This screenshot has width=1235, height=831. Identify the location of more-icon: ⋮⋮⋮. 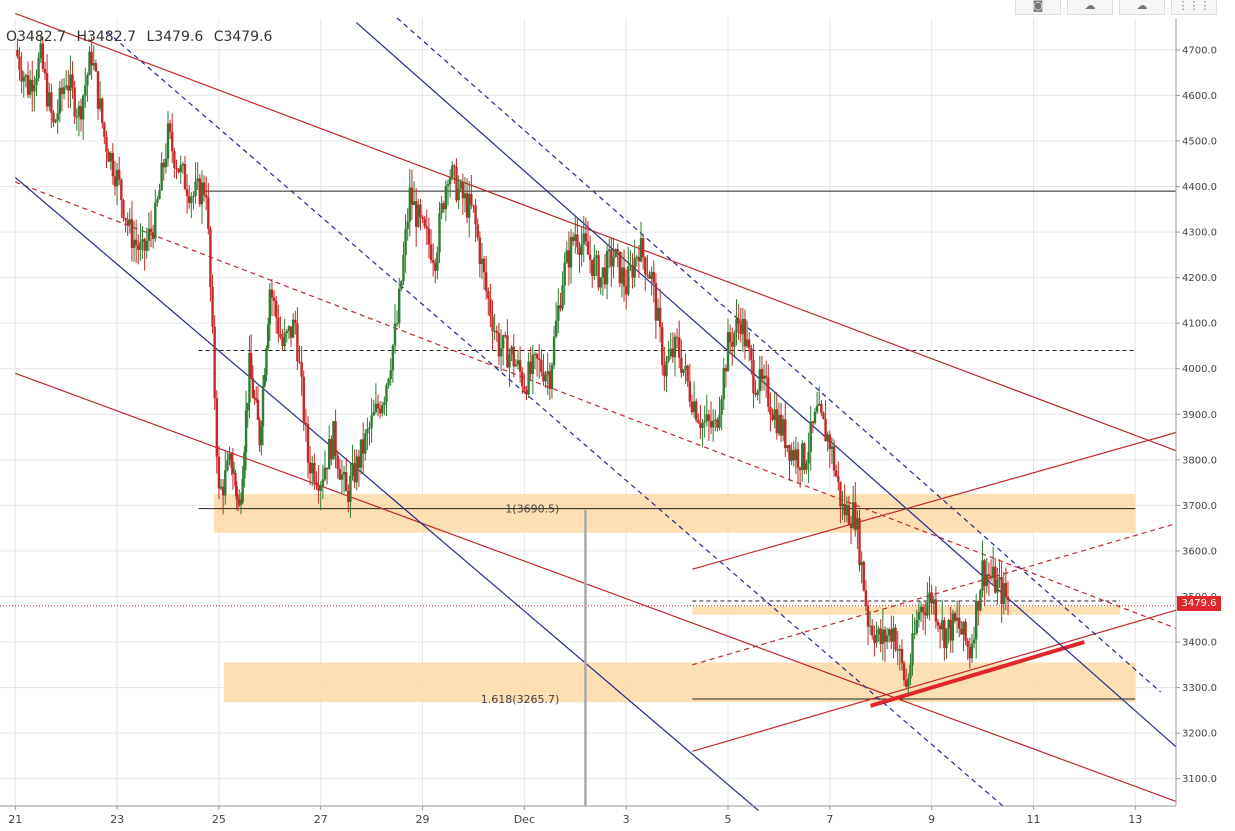
(1194, 7).